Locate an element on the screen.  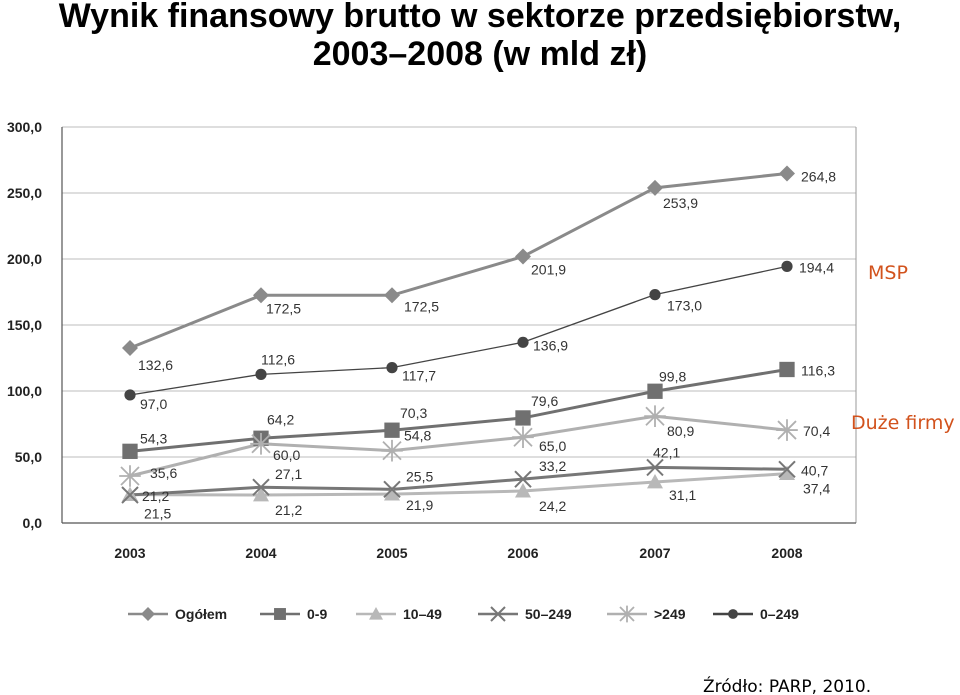
data-label: 70,3 is located at coordinates (413, 413).